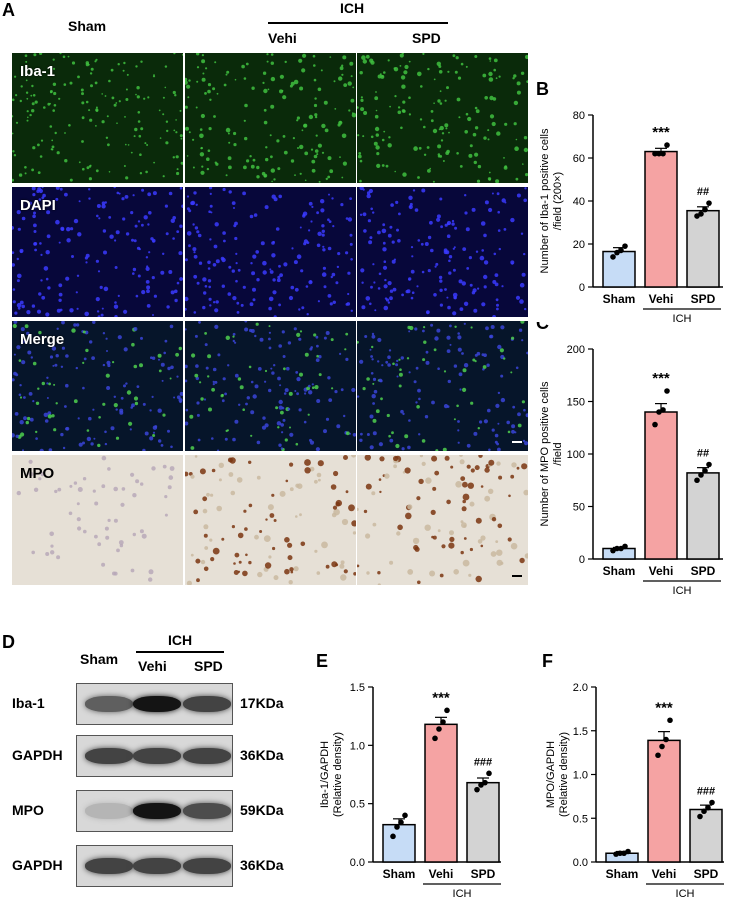 The height and width of the screenshot is (901, 753). What do you see at coordinates (576, 455) in the screenshot?
I see `y-tick-label: 100` at bounding box center [576, 455].